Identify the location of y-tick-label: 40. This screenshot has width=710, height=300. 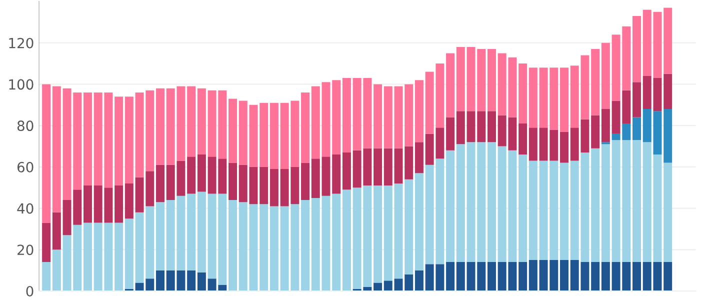
(25, 208).